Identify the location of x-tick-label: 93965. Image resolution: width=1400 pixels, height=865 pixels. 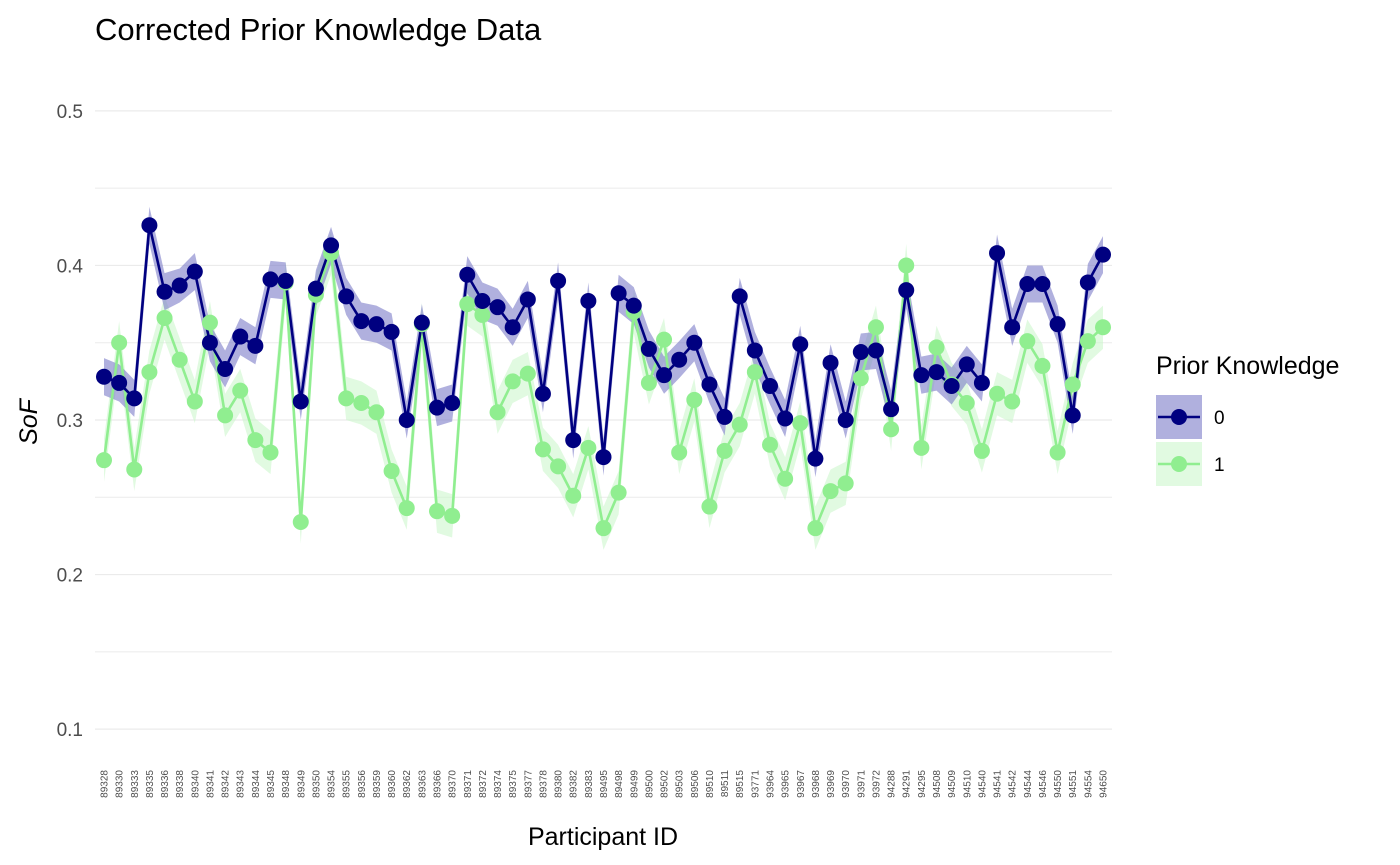
(786, 784).